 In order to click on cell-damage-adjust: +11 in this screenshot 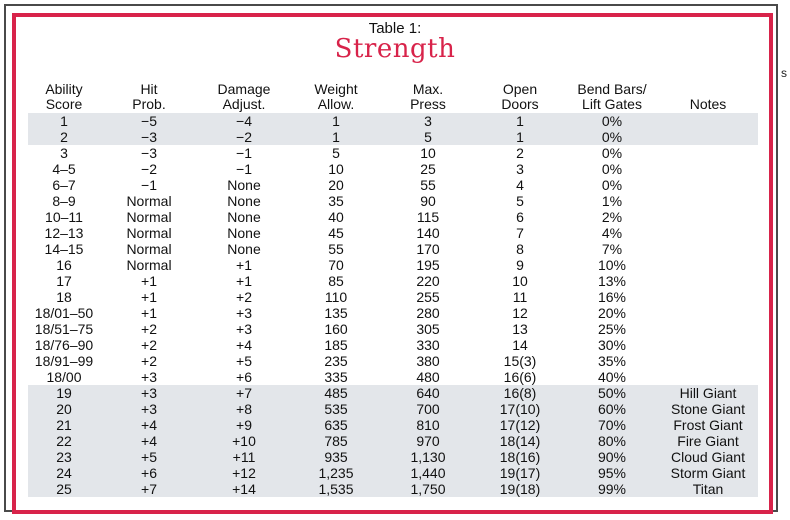, I will do `click(244, 457)`.